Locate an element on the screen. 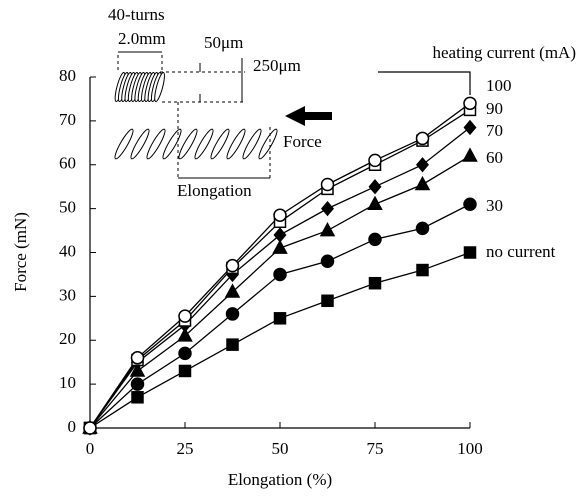  y-tick-label: 0 is located at coordinates (72, 426).